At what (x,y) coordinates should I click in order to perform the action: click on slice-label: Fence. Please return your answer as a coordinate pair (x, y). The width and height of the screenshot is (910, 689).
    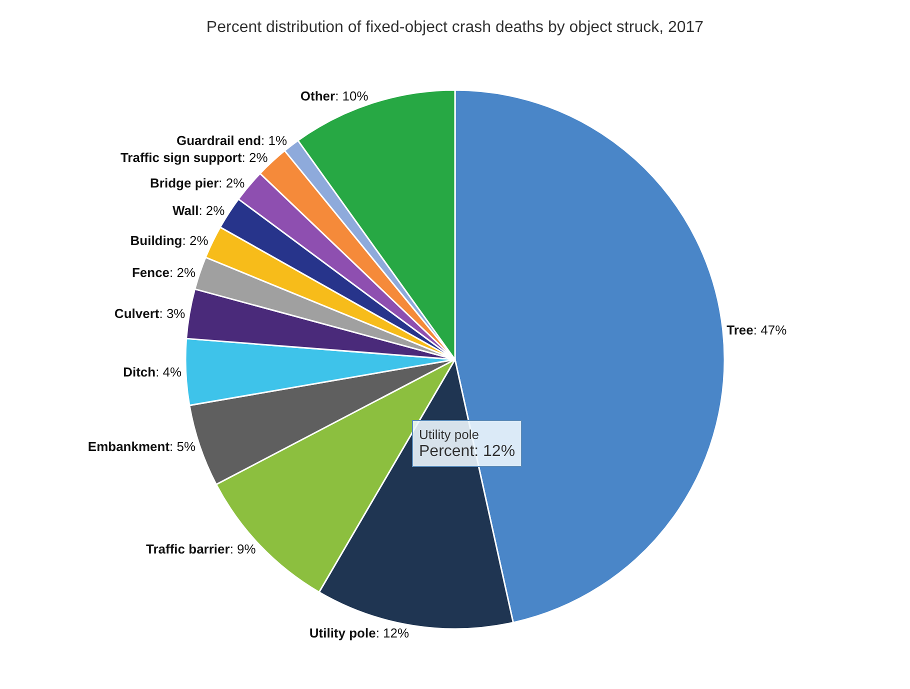
    Looking at the image, I should click on (151, 272).